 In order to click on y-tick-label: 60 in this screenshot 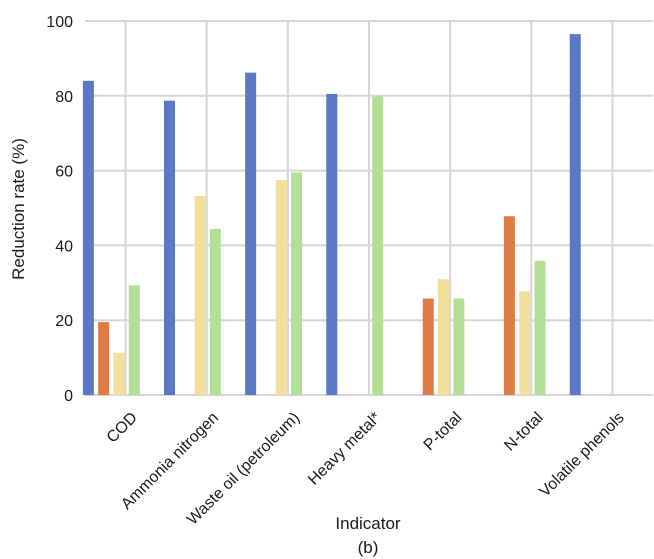, I will do `click(64, 172)`.